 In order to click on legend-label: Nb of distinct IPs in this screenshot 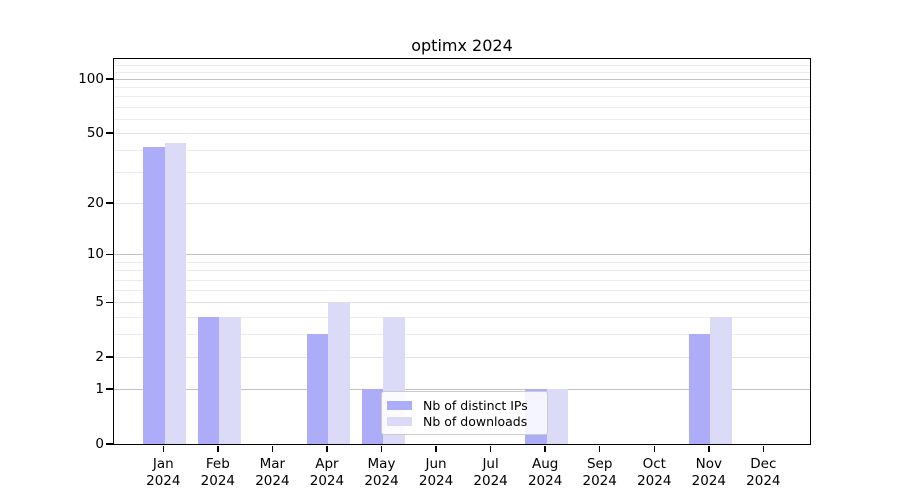, I will do `click(475, 405)`.